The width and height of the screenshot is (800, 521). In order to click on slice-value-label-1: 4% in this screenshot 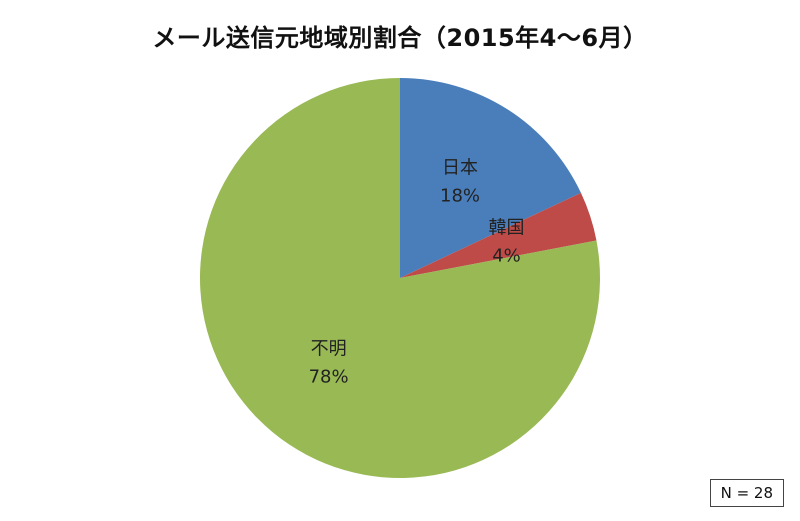, I will do `click(506, 255)`.